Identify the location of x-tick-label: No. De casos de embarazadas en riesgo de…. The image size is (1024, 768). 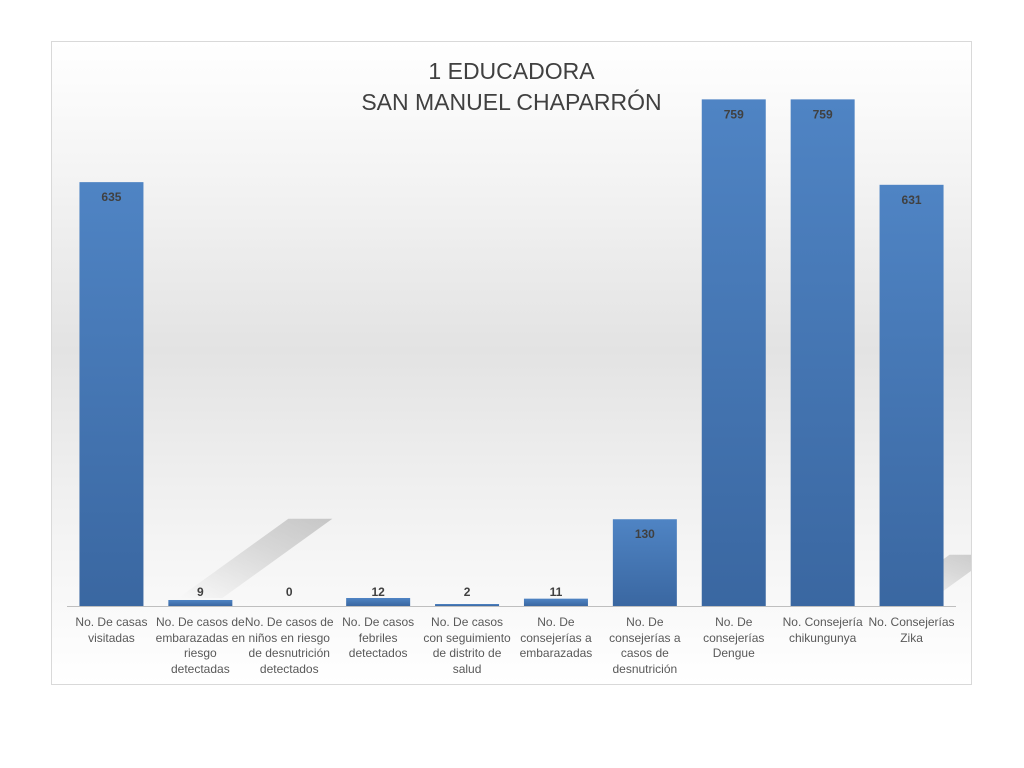
(200, 645).